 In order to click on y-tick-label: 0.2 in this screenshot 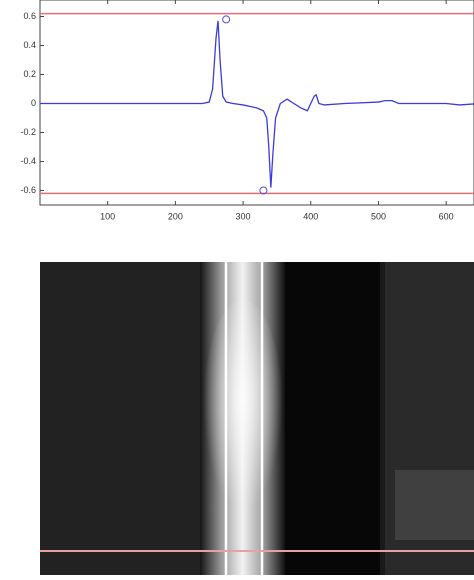, I will do `click(29, 74)`.